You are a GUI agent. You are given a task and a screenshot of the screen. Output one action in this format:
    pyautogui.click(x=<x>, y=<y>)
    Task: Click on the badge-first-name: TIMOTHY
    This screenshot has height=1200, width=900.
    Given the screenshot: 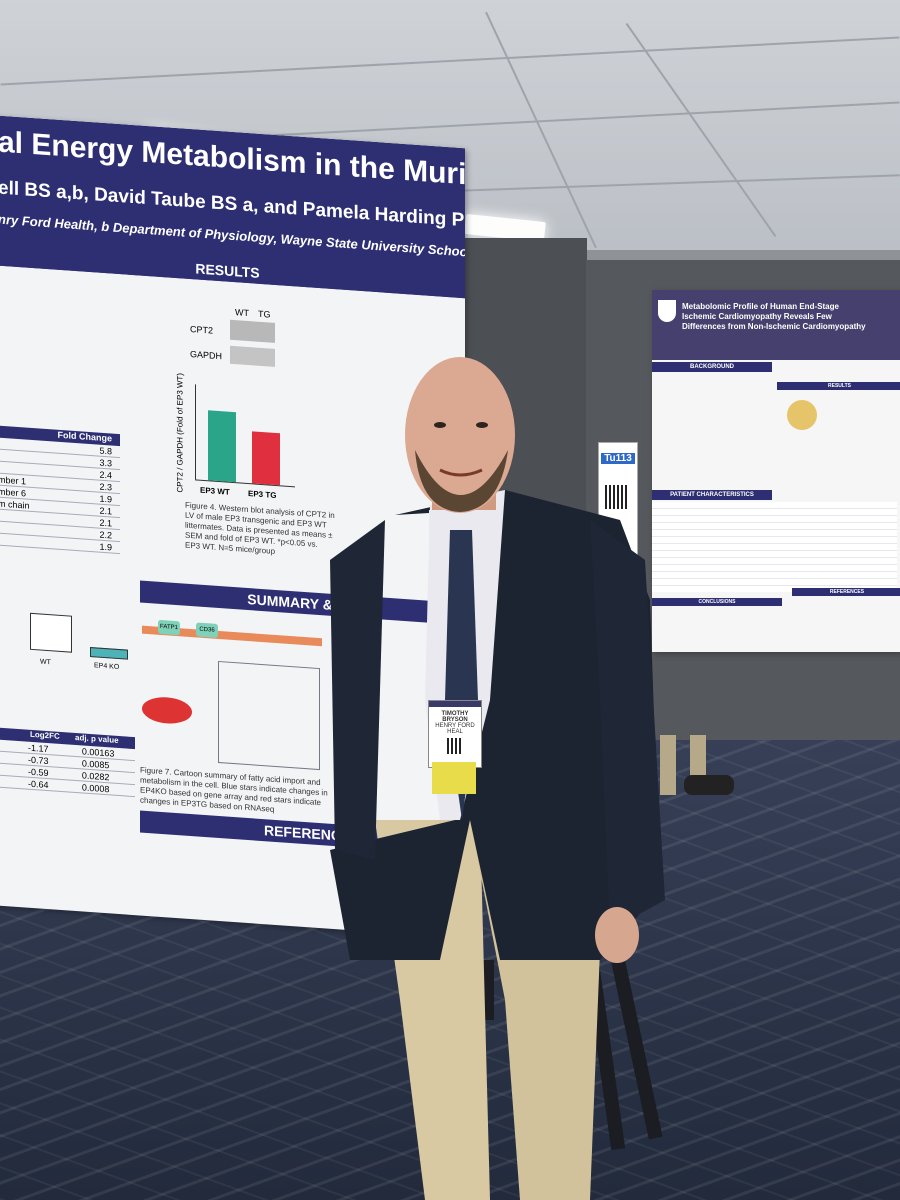 What is the action you would take?
    pyautogui.click(x=455, y=714)
    